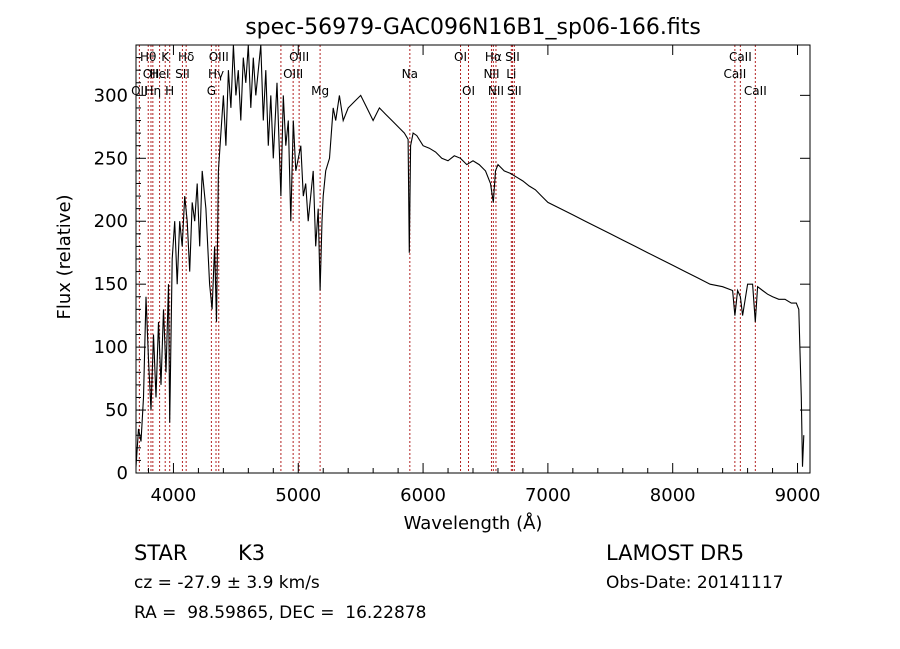  What do you see at coordinates (111, 158) in the screenshot?
I see `y-tick-label: 250` at bounding box center [111, 158].